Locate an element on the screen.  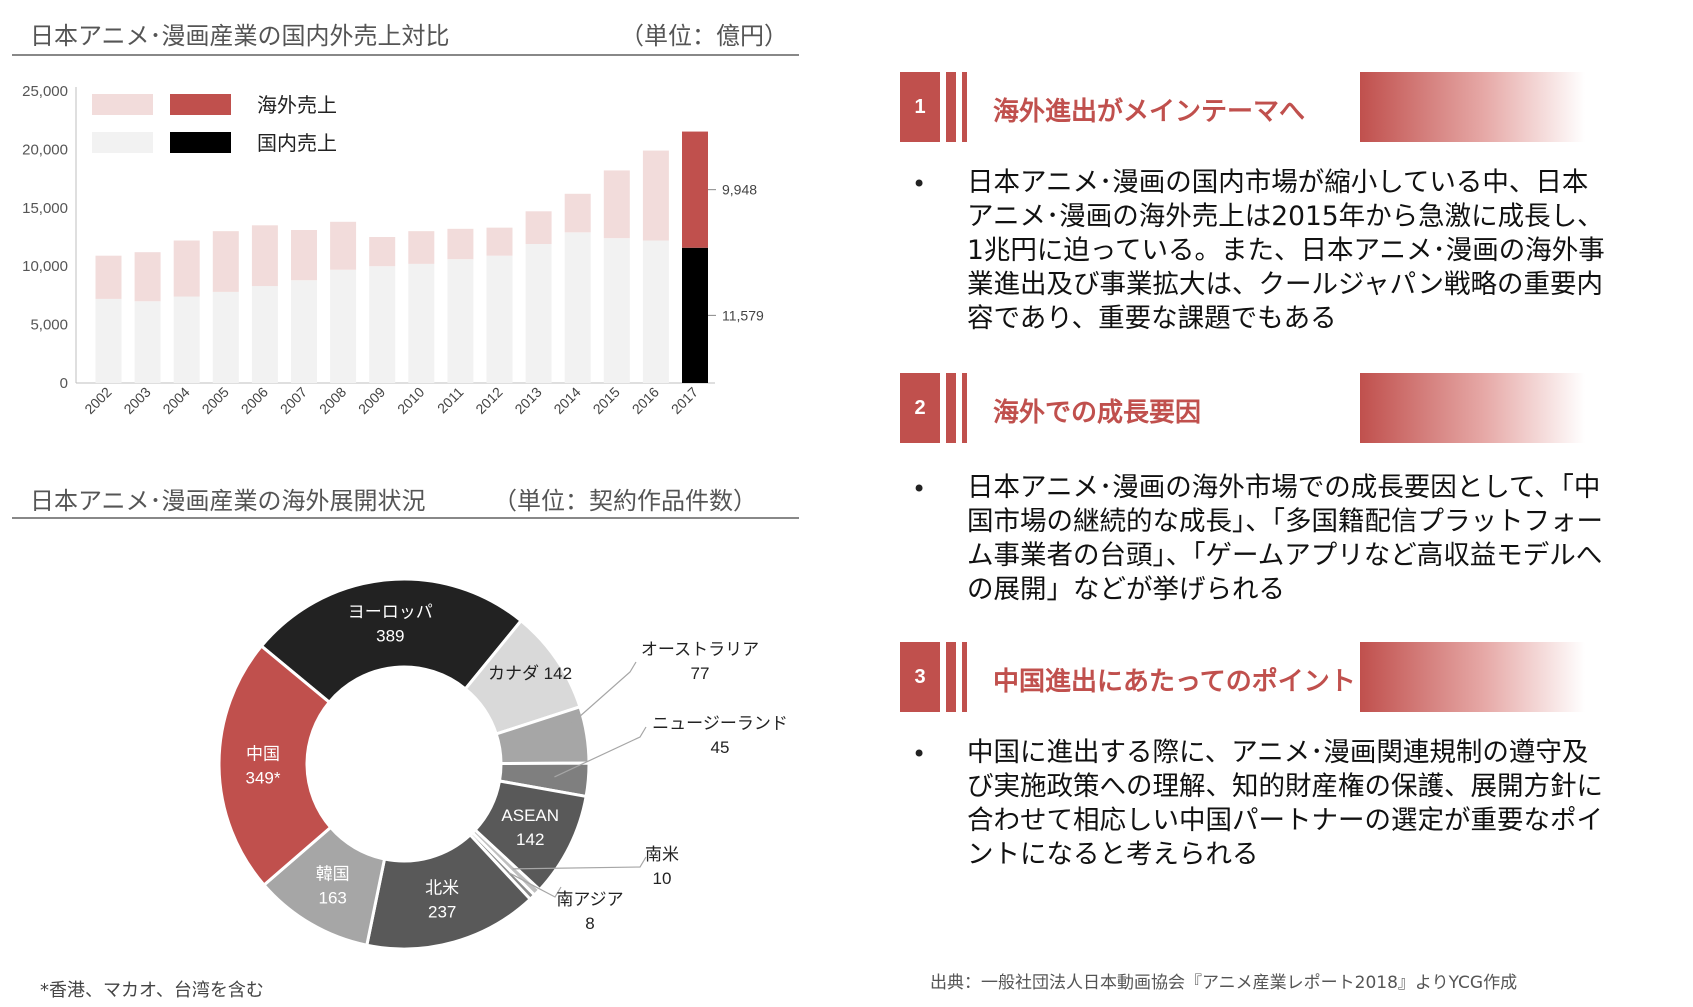
bar-overseas-2016 is located at coordinates (655, 195).